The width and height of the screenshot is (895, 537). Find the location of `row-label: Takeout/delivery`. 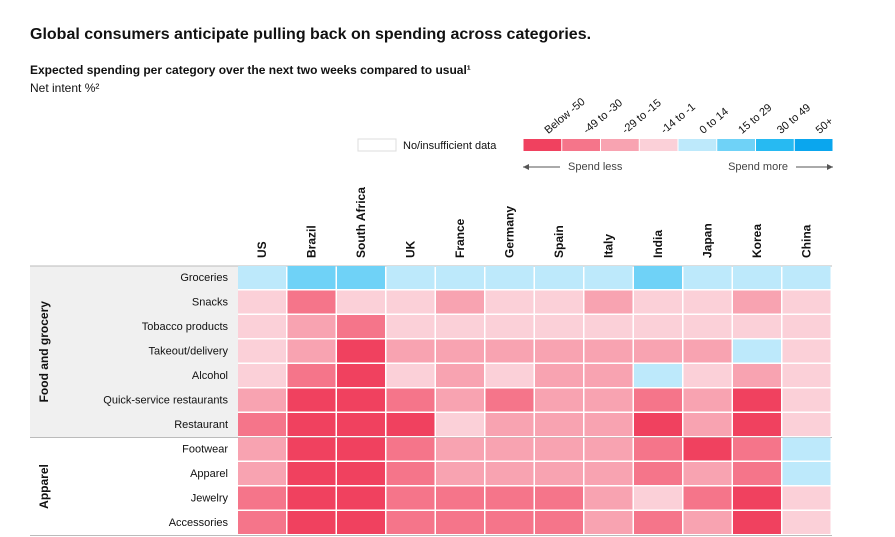

row-label: Takeout/delivery is located at coordinates (189, 352).